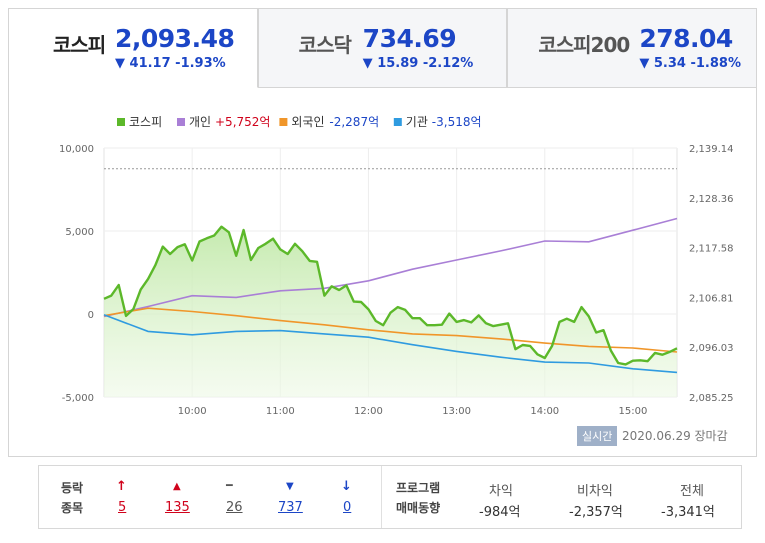  Describe the element at coordinates (409, 38) in the screenshot. I see `tab-kosdaq-price: 734.69` at that location.